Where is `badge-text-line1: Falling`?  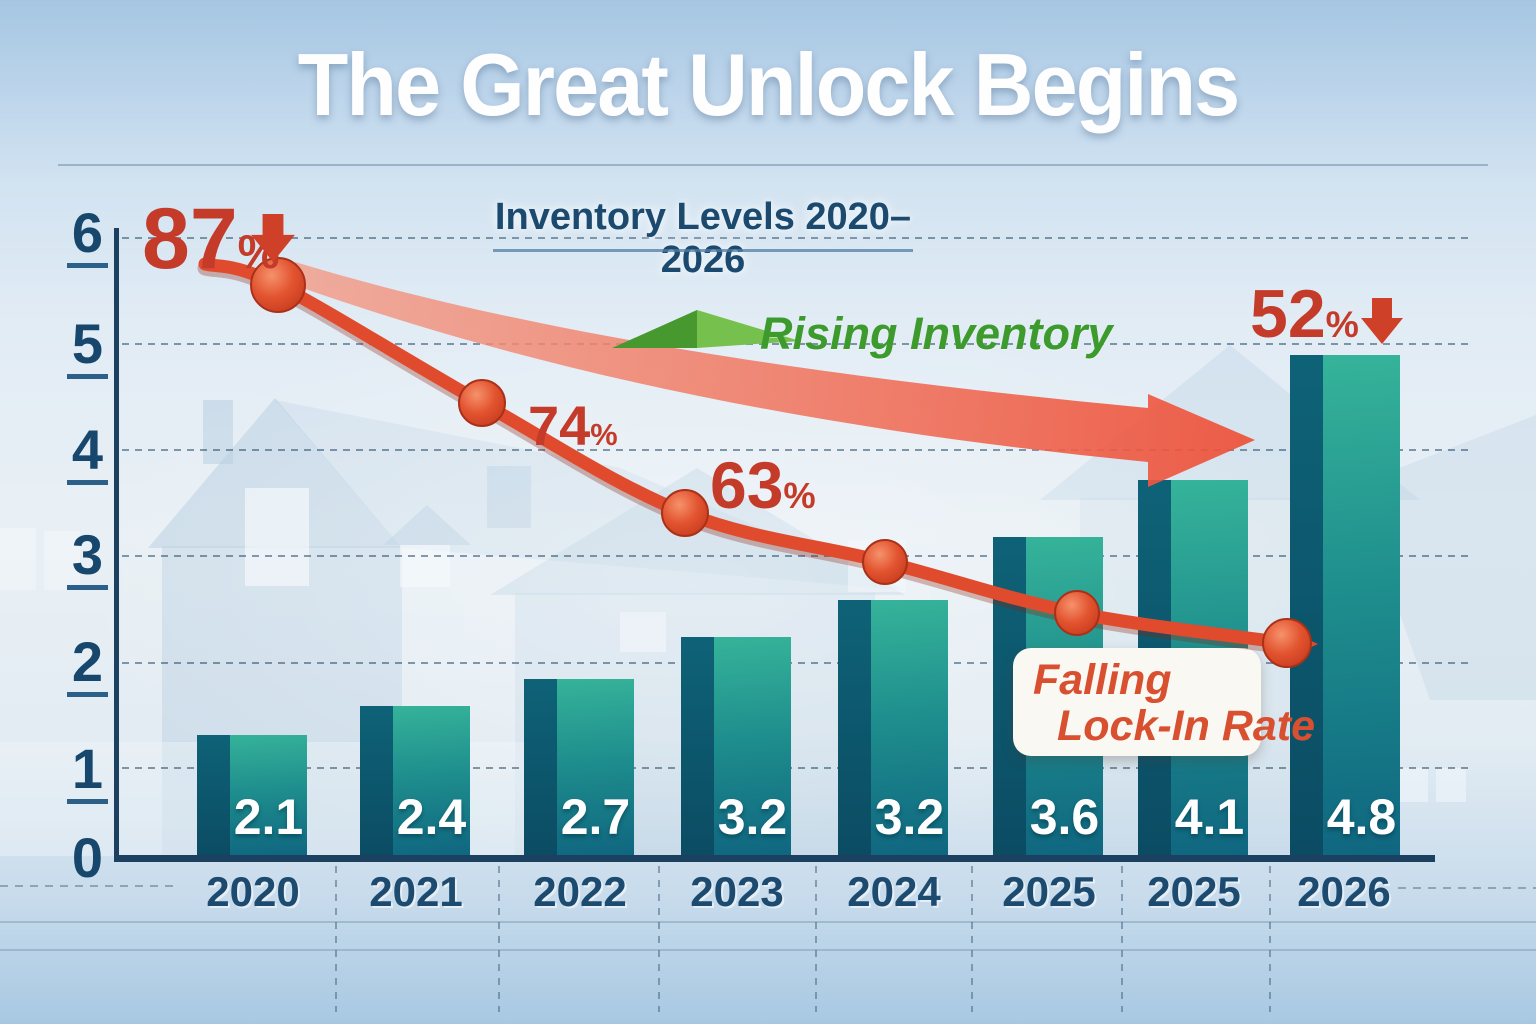
badge-text-line1: Falling is located at coordinates (1102, 680).